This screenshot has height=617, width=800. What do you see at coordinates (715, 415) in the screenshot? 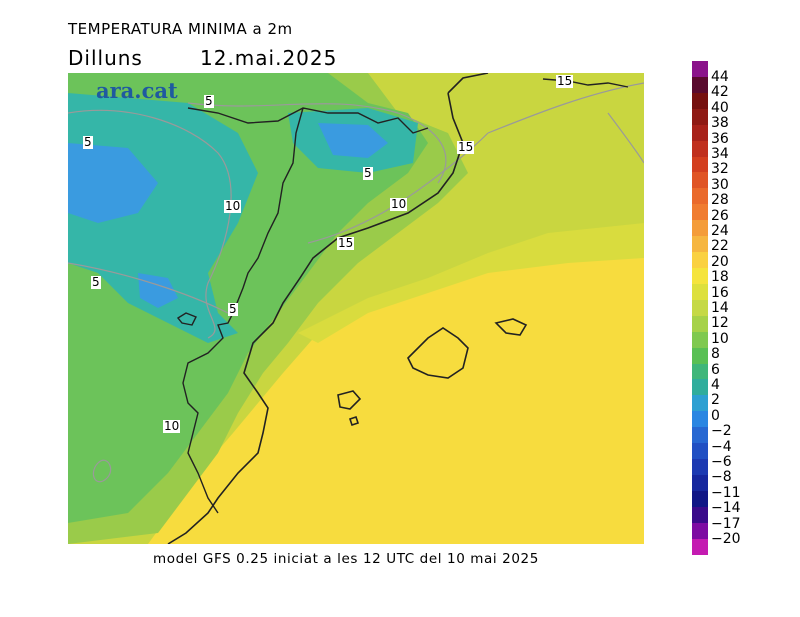
I see `legend-tick-label: 0` at bounding box center [715, 415].